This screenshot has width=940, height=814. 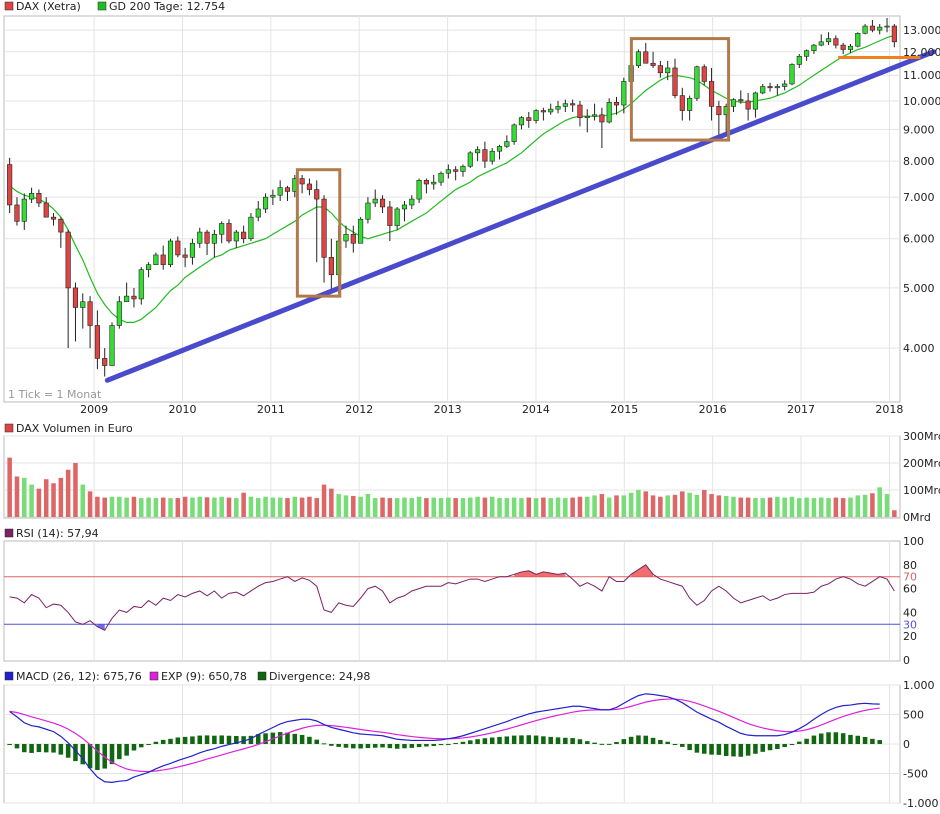 What do you see at coordinates (801, 409) in the screenshot?
I see `x-tick-label: 2017` at bounding box center [801, 409].